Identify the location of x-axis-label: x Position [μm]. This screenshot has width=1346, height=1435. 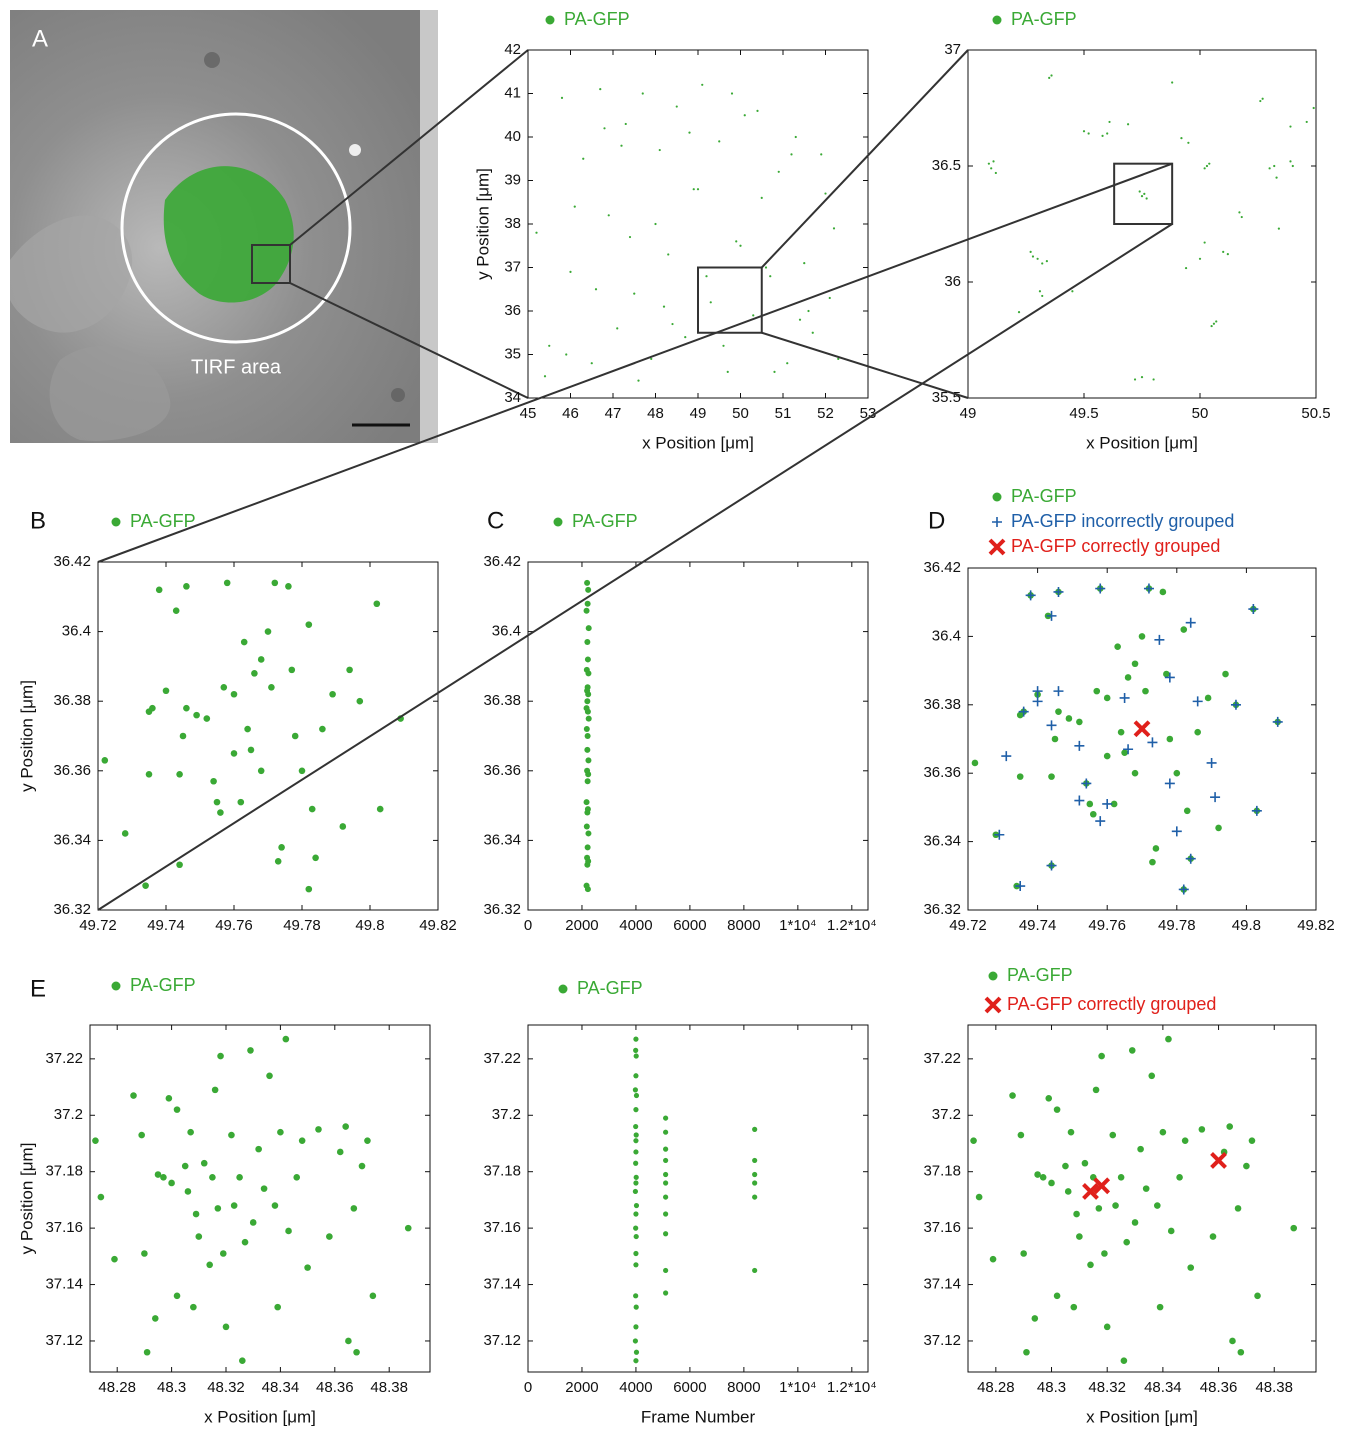
(1142, 1416).